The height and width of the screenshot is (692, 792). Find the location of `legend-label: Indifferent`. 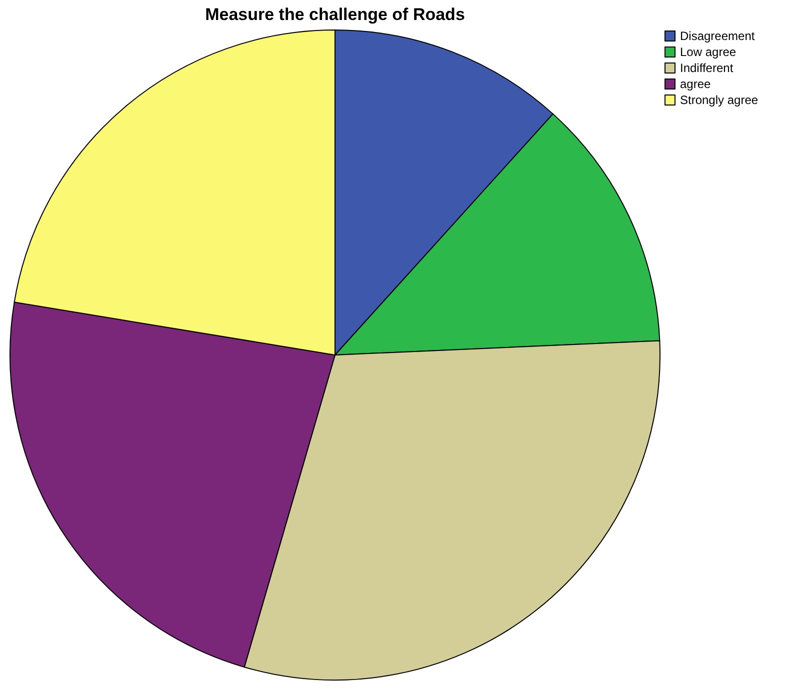

legend-label: Indifferent is located at coordinates (707, 68).